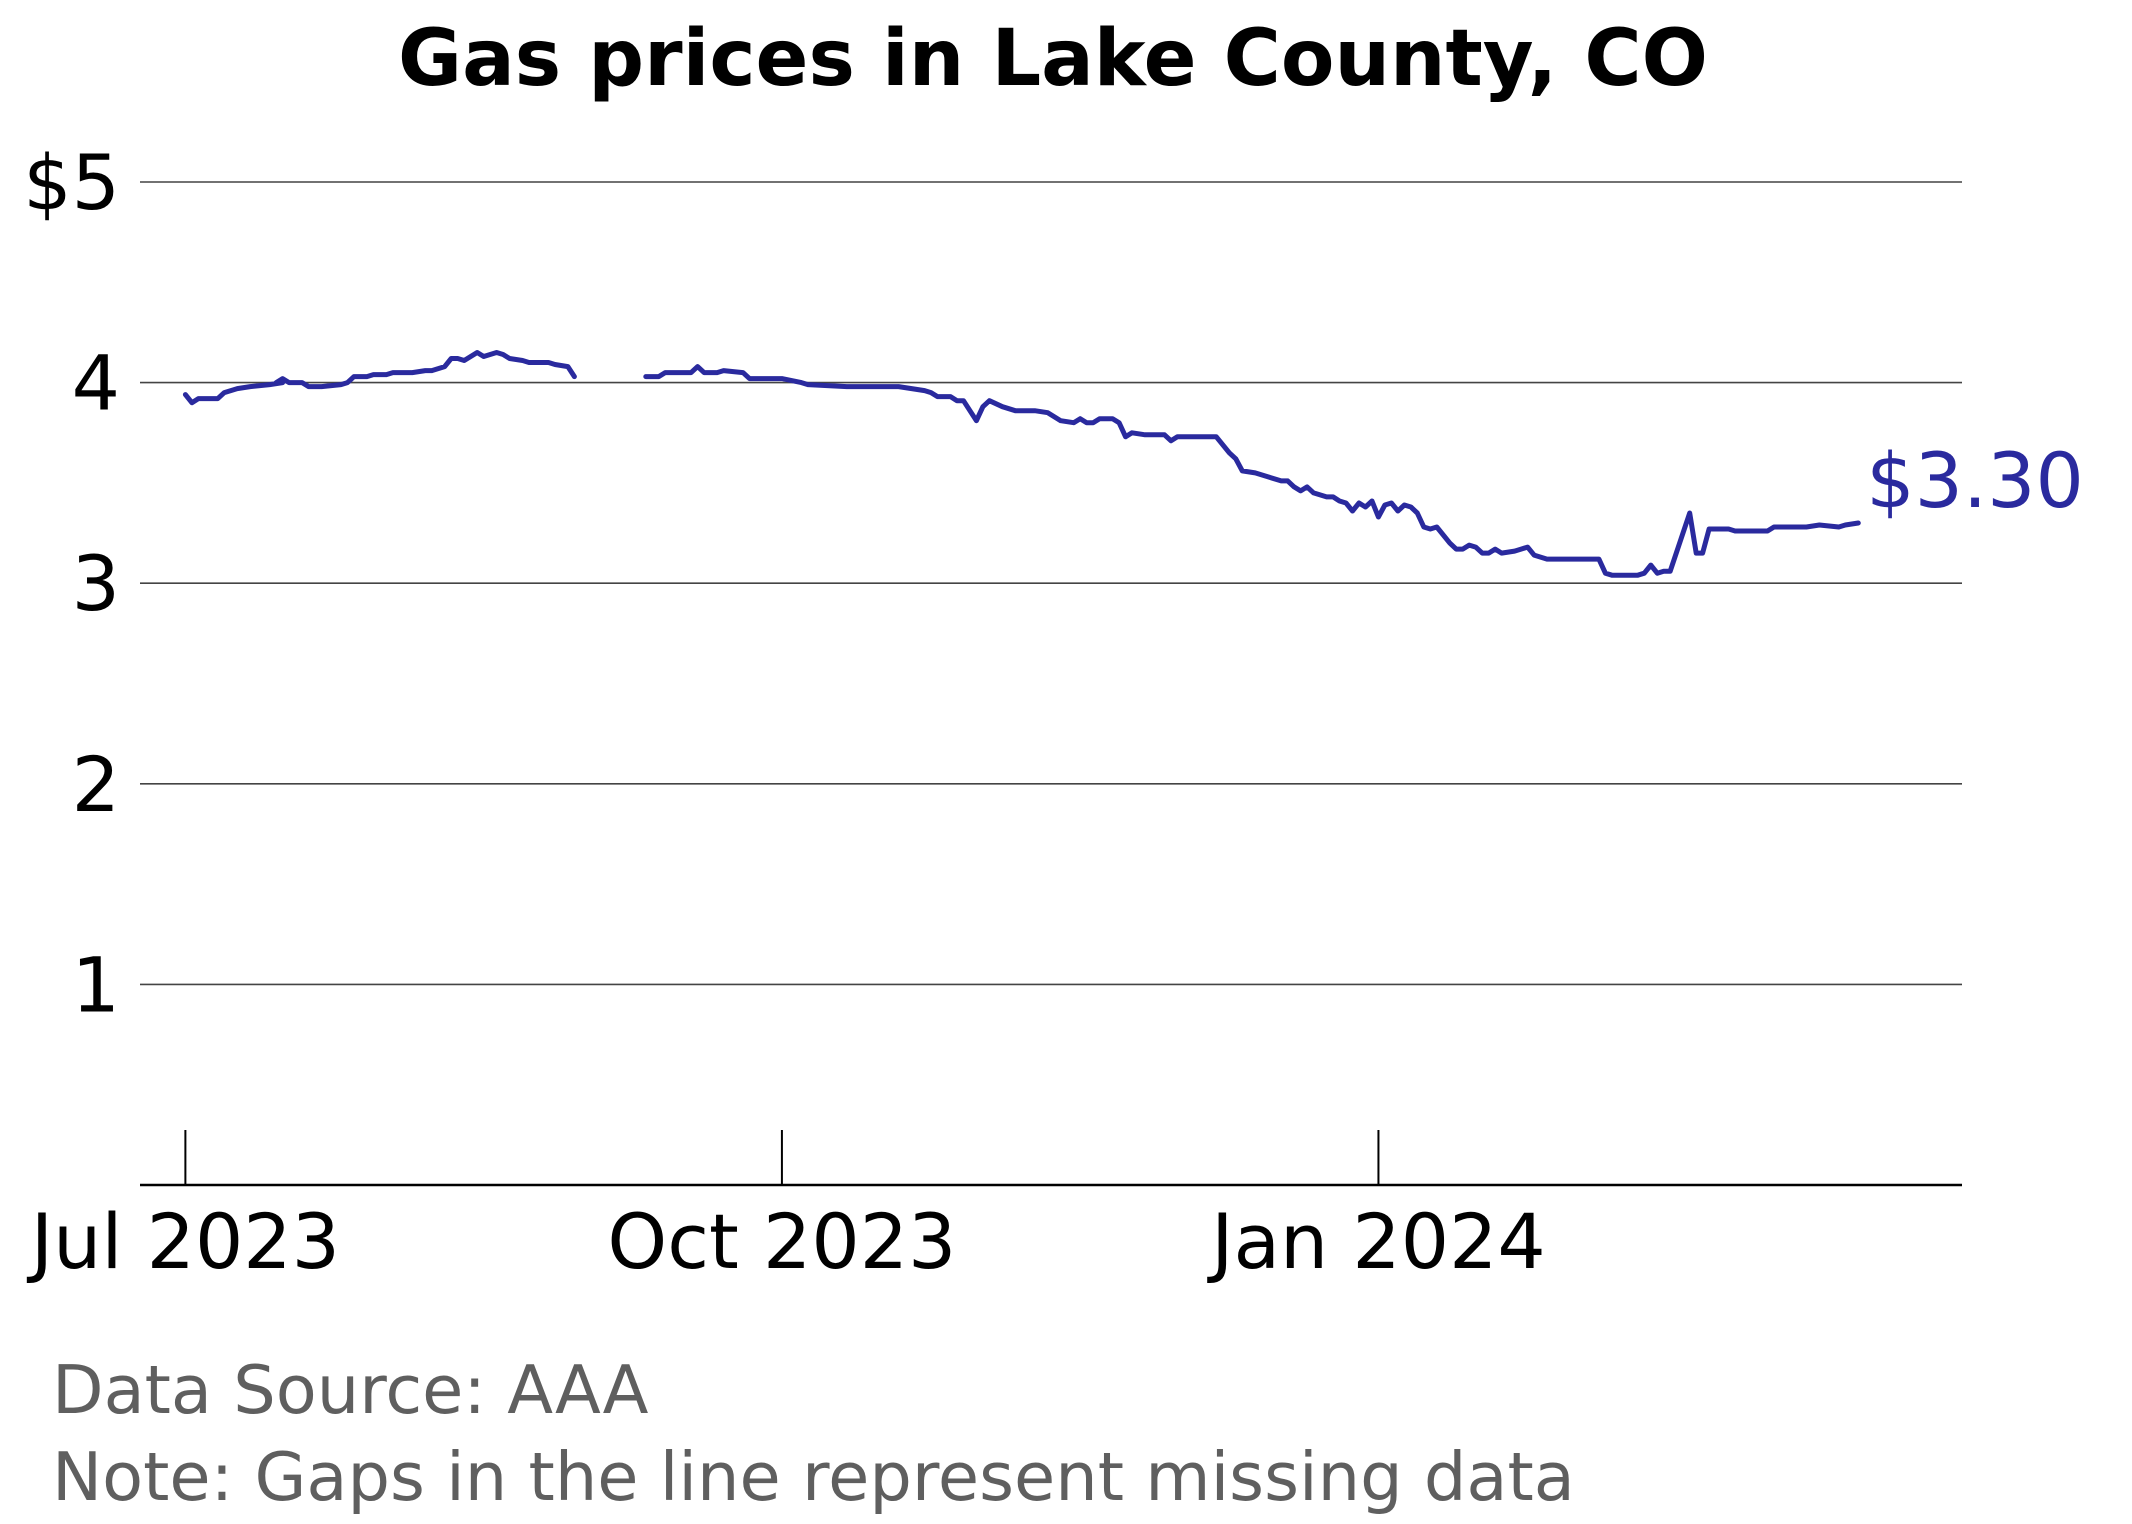 The height and width of the screenshot is (1524, 2132). Describe the element at coordinates (96, 583) in the screenshot. I see `y-tick-label: 3` at that location.